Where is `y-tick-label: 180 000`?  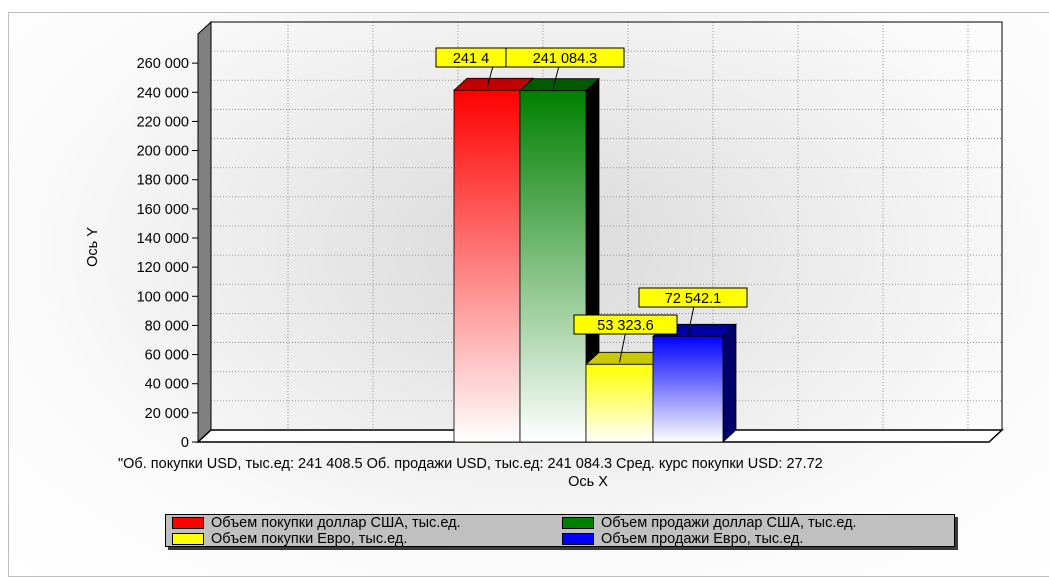
y-tick-label: 180 000 is located at coordinates (163, 181).